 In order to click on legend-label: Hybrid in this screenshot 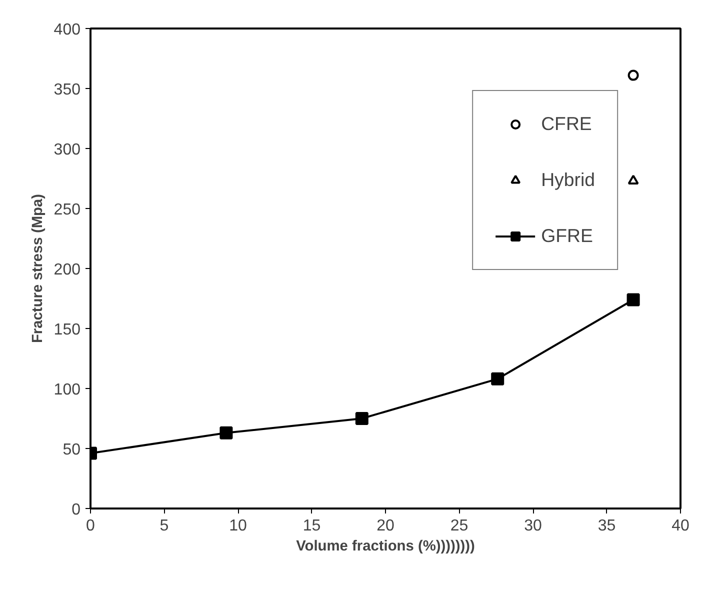, I will do `click(568, 180)`.